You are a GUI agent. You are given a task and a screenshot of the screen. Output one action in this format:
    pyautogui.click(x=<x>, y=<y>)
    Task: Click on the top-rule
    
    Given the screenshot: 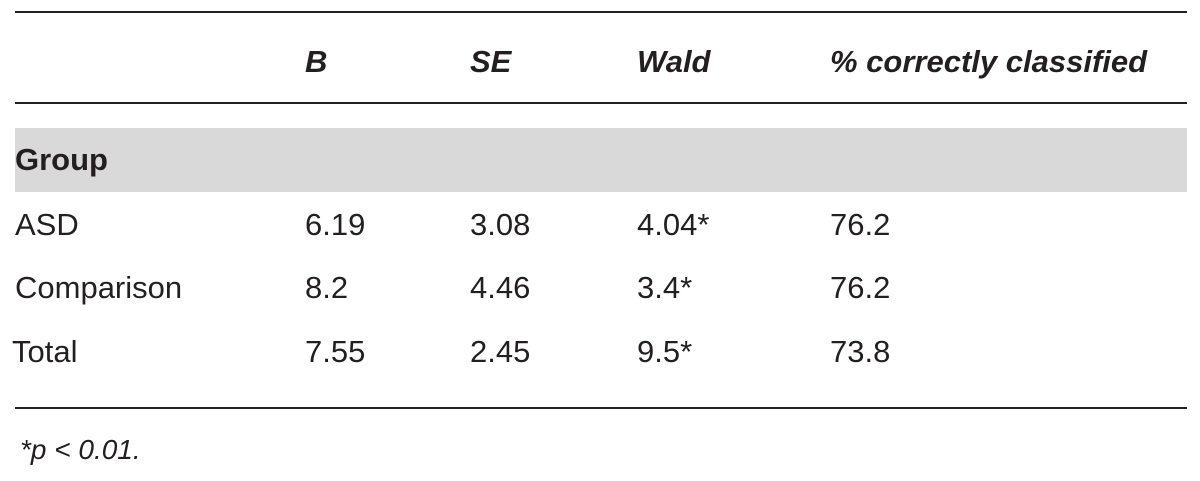 What is the action you would take?
    pyautogui.click(x=601, y=12)
    